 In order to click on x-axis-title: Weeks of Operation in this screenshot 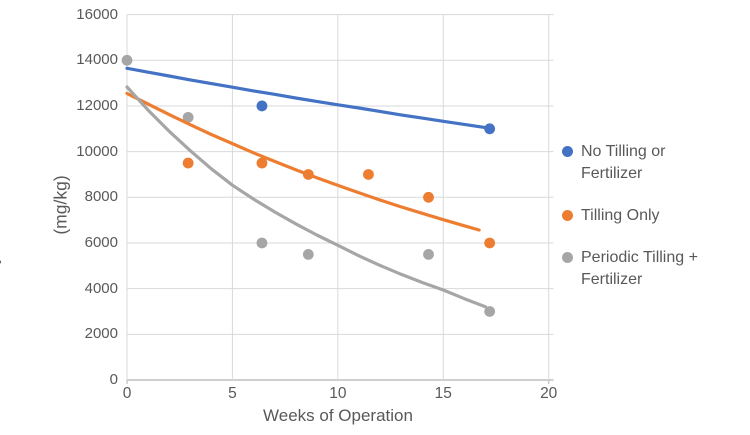, I will do `click(338, 415)`.